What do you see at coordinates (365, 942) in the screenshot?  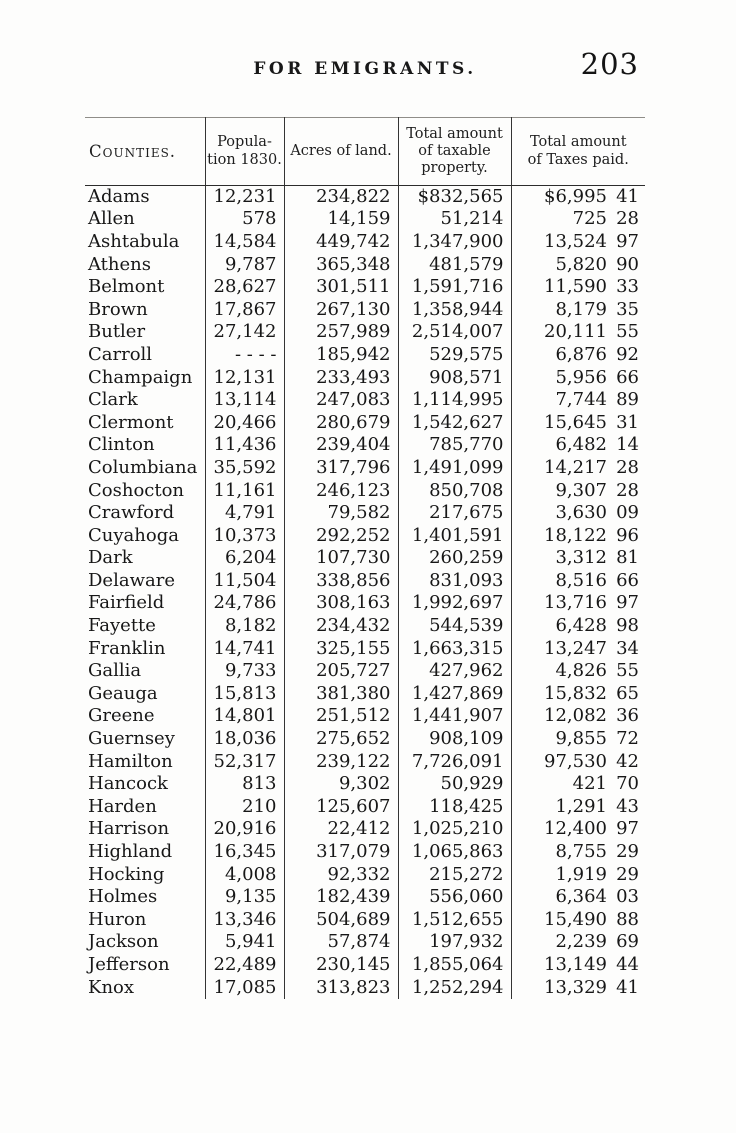 I see `table-row: Jackson 5,941 57,874 197,932 2,239 69` at bounding box center [365, 942].